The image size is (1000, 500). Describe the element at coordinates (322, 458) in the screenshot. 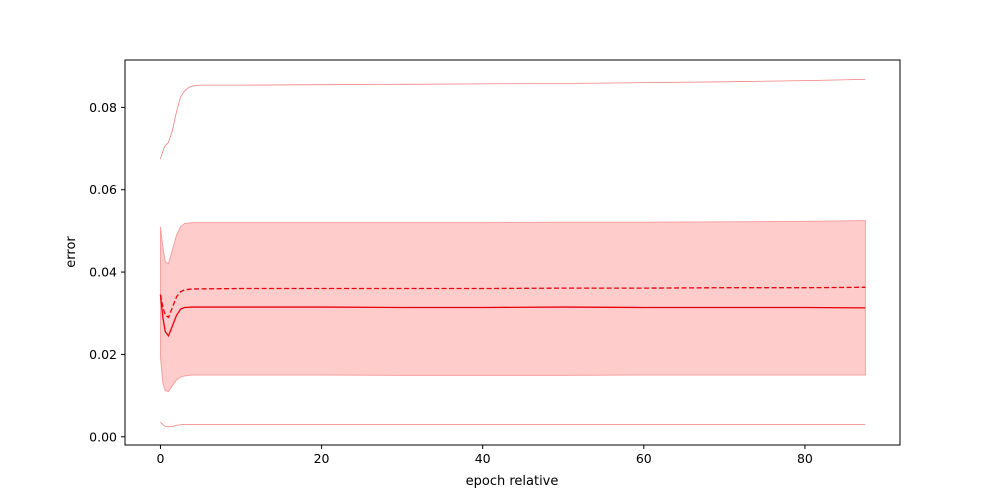

I see `x-tick-label: 20` at that location.